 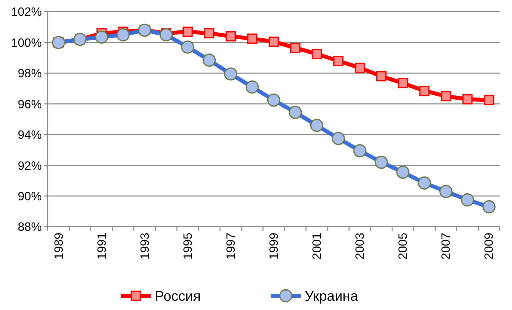 What do you see at coordinates (274, 246) in the screenshot?
I see `x-tick-label: 1999` at bounding box center [274, 246].